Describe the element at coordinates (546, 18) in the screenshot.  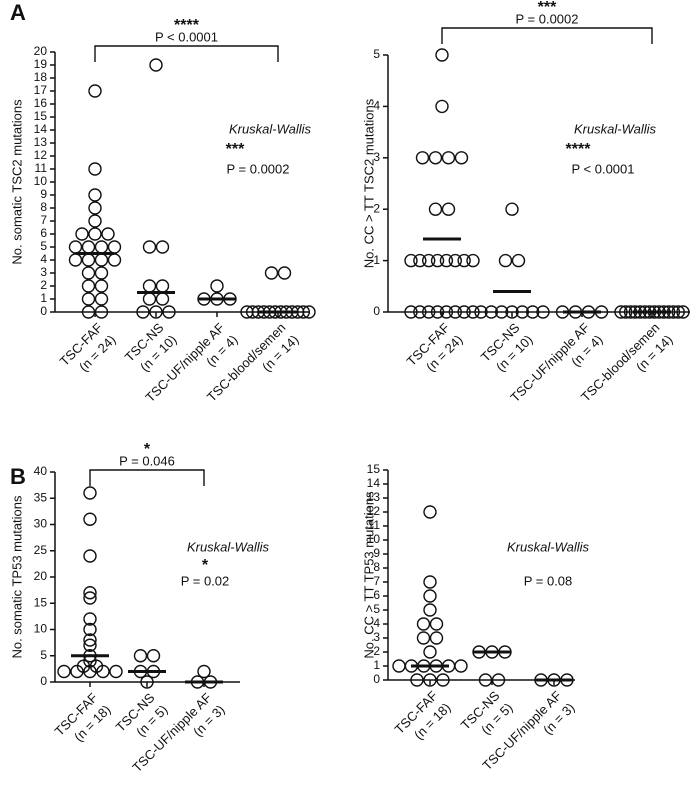
I see `bracket-p-value: P = 0.0002` at that location.